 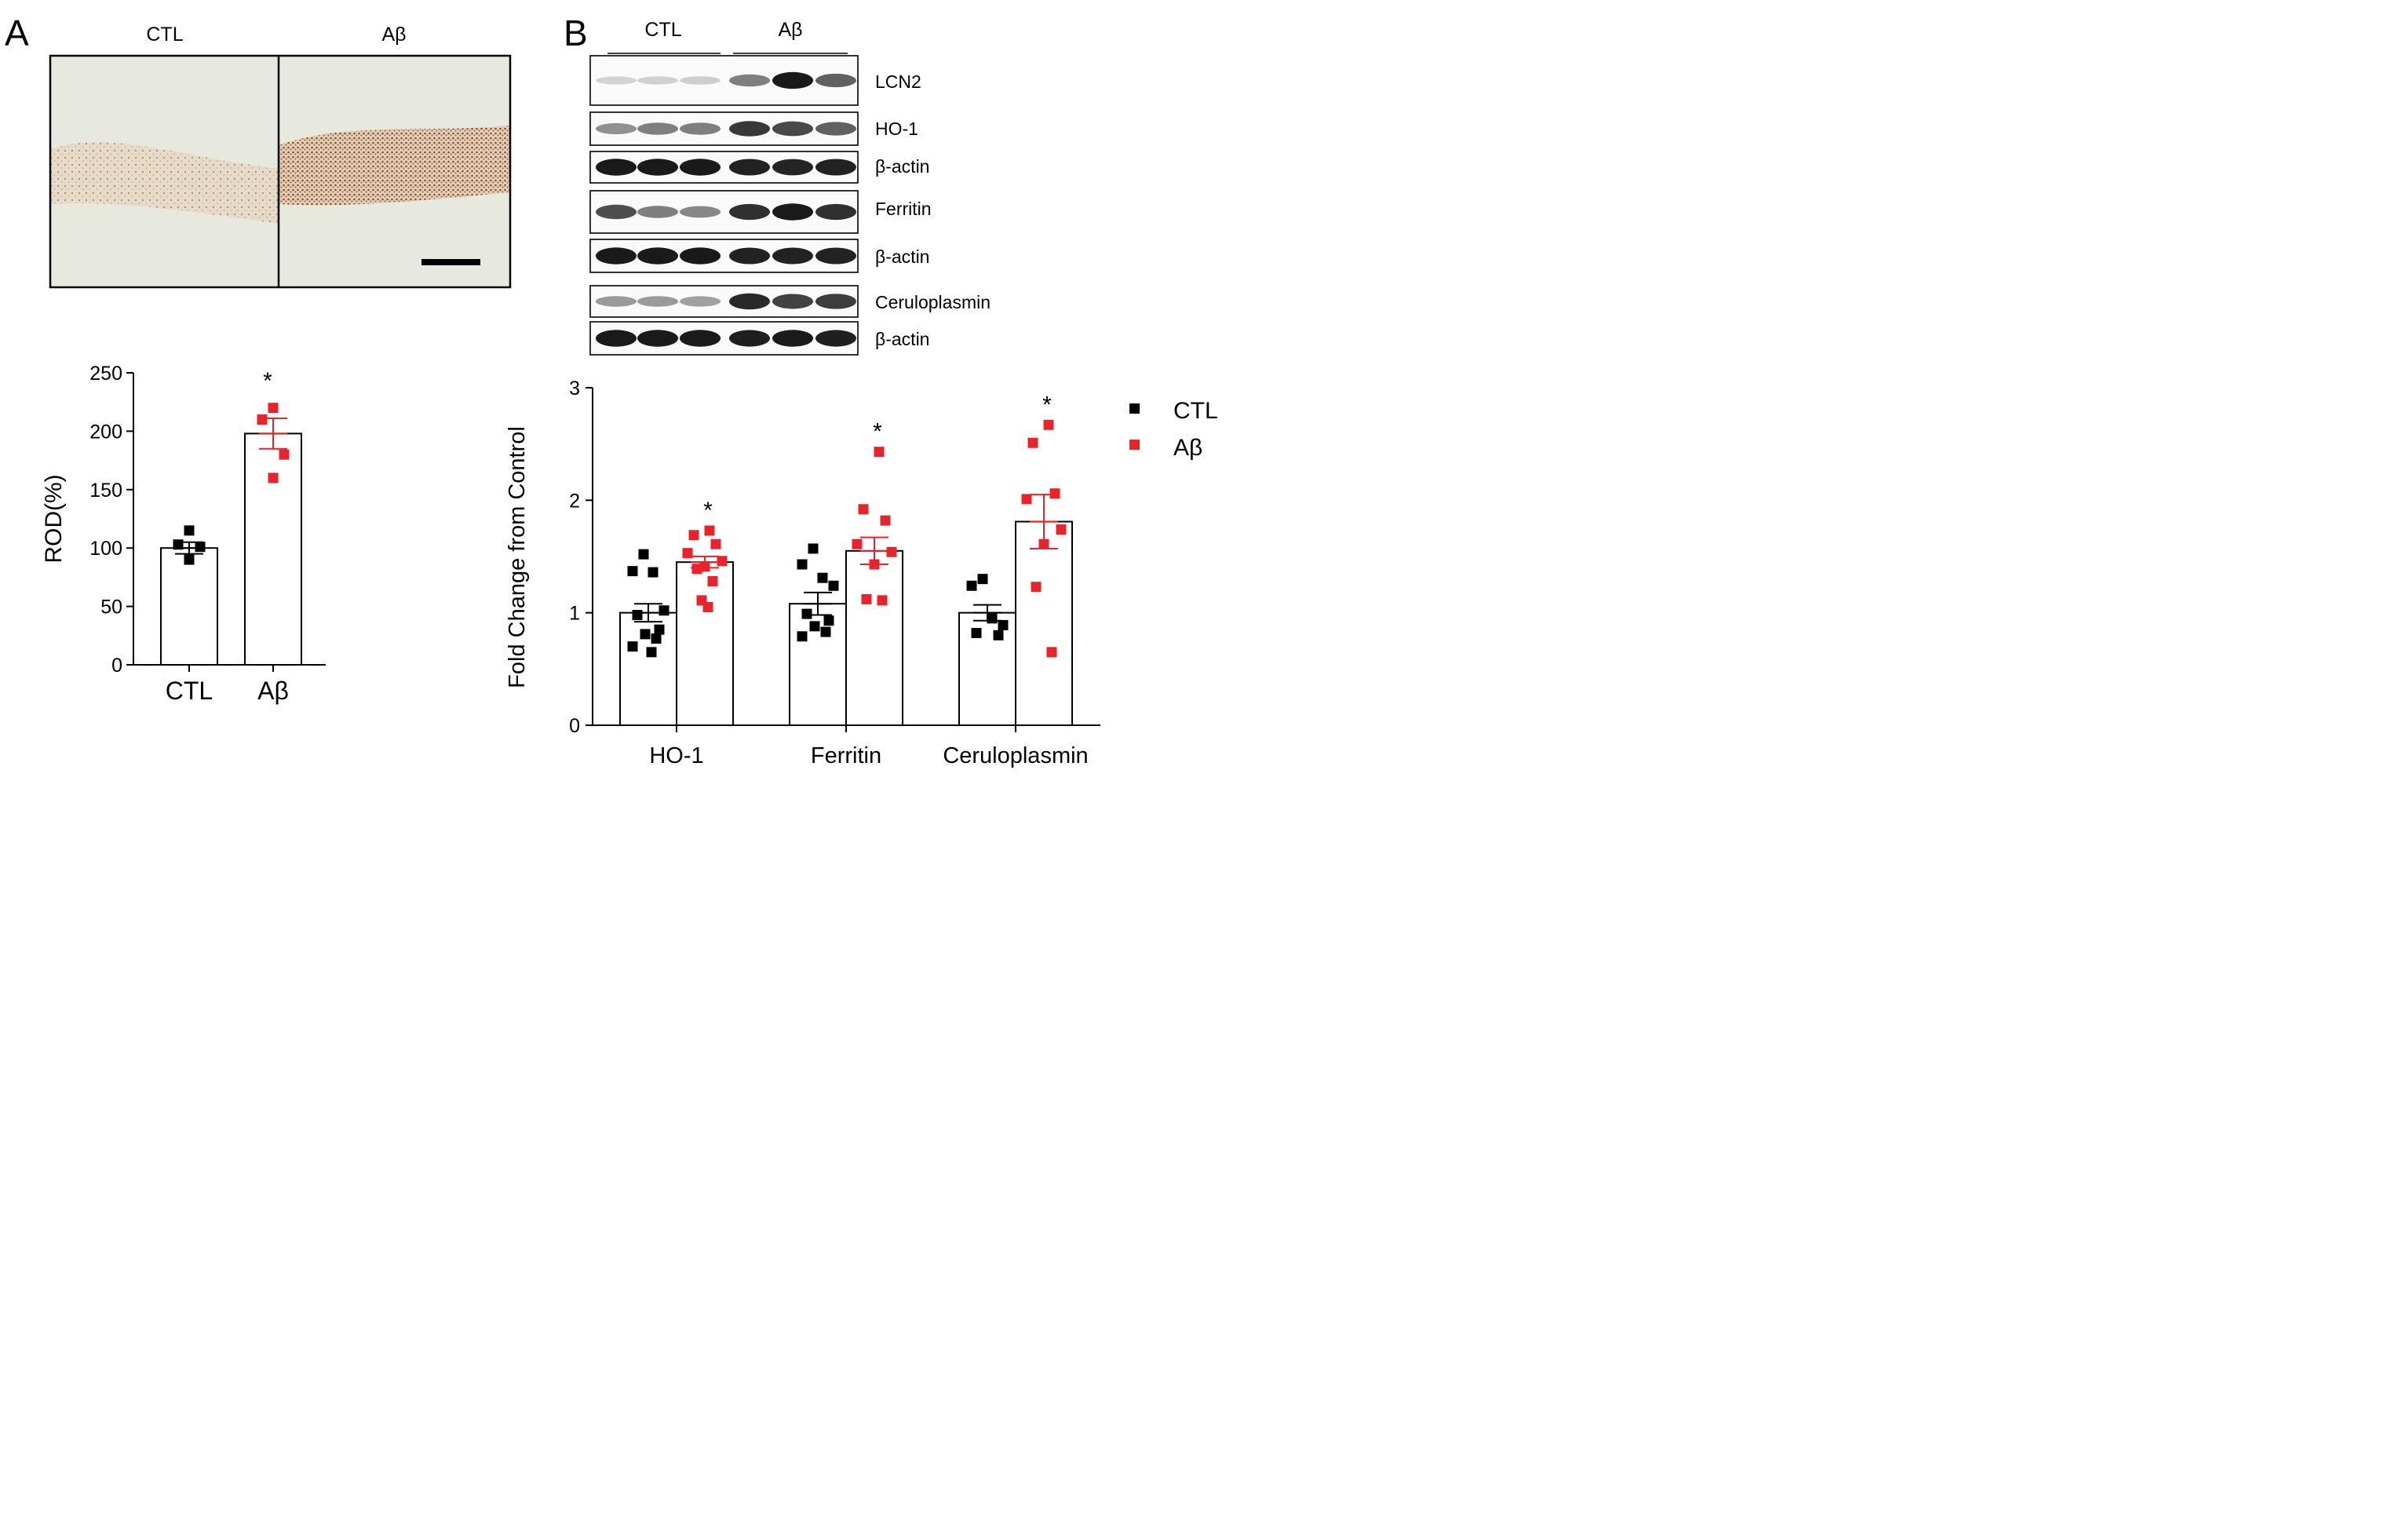 What do you see at coordinates (106, 432) in the screenshot?
I see `y-tick-label: 200` at bounding box center [106, 432].